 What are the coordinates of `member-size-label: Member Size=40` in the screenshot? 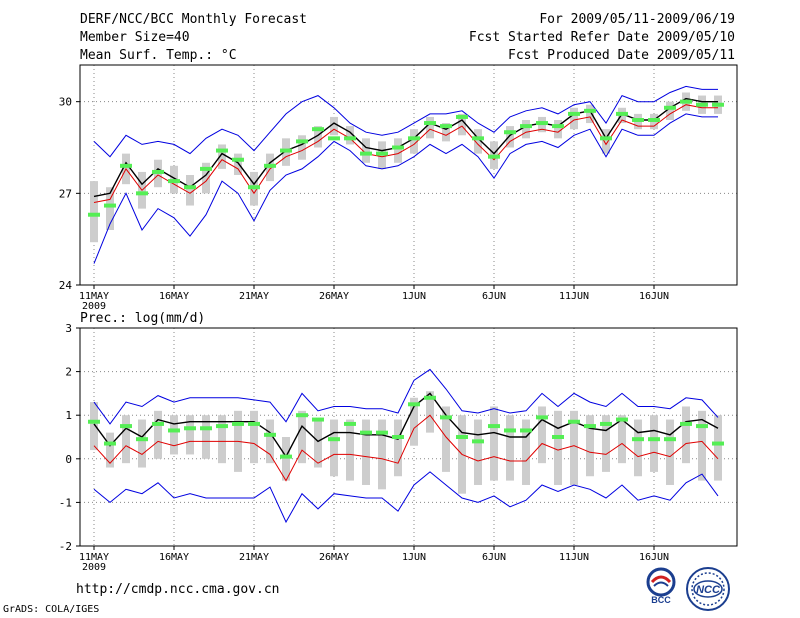 It's located at (135, 37).